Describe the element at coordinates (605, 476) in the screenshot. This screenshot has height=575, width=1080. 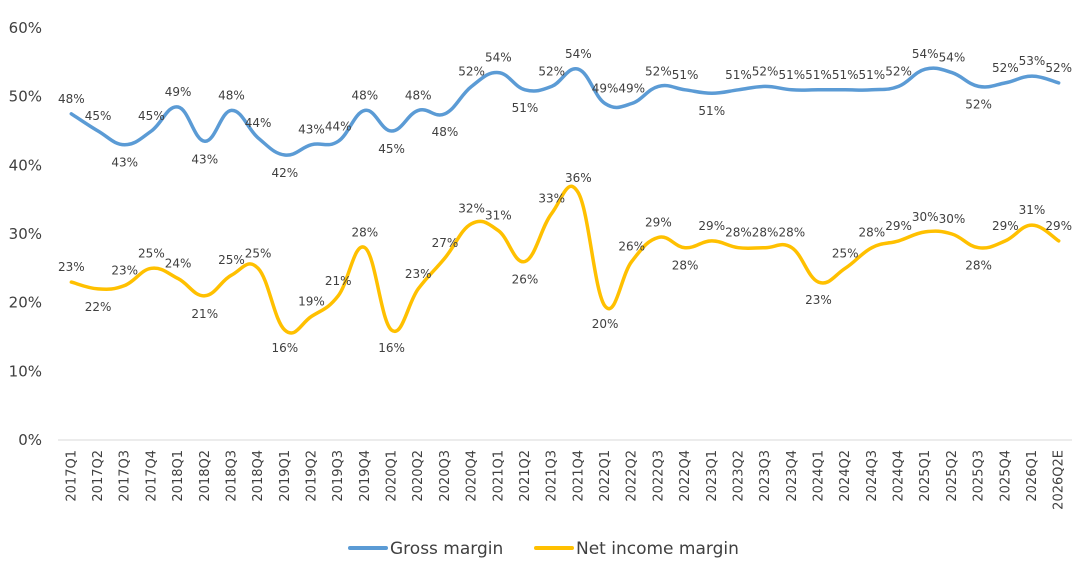
I see `x-tick-label: 2022Q1` at that location.